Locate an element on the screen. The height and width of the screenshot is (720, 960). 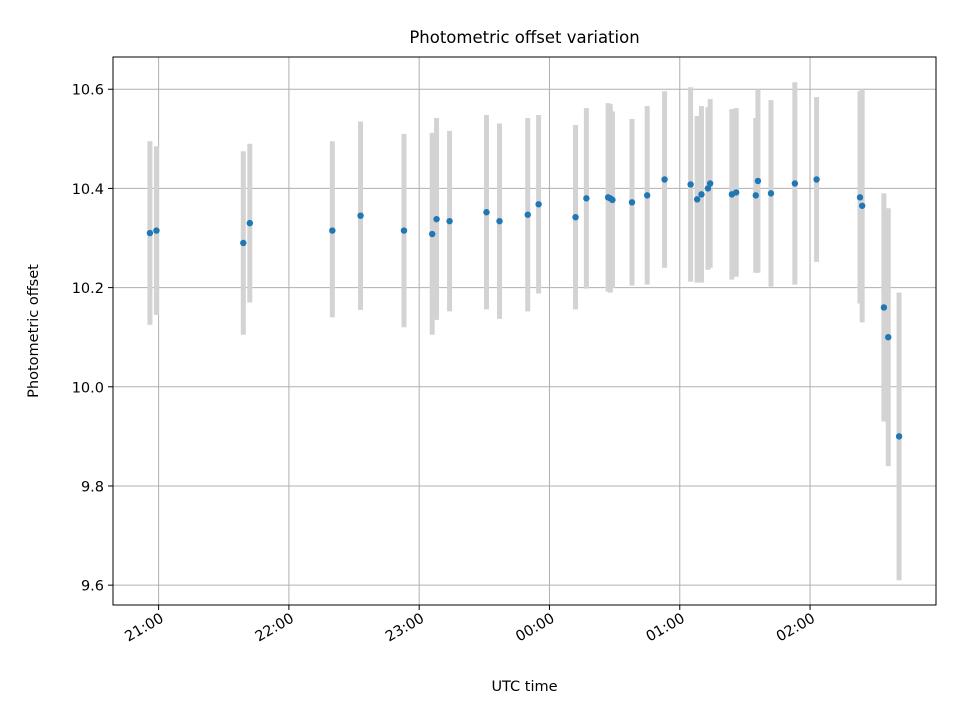
chart-title: Photometric offset variation is located at coordinates (524, 37).